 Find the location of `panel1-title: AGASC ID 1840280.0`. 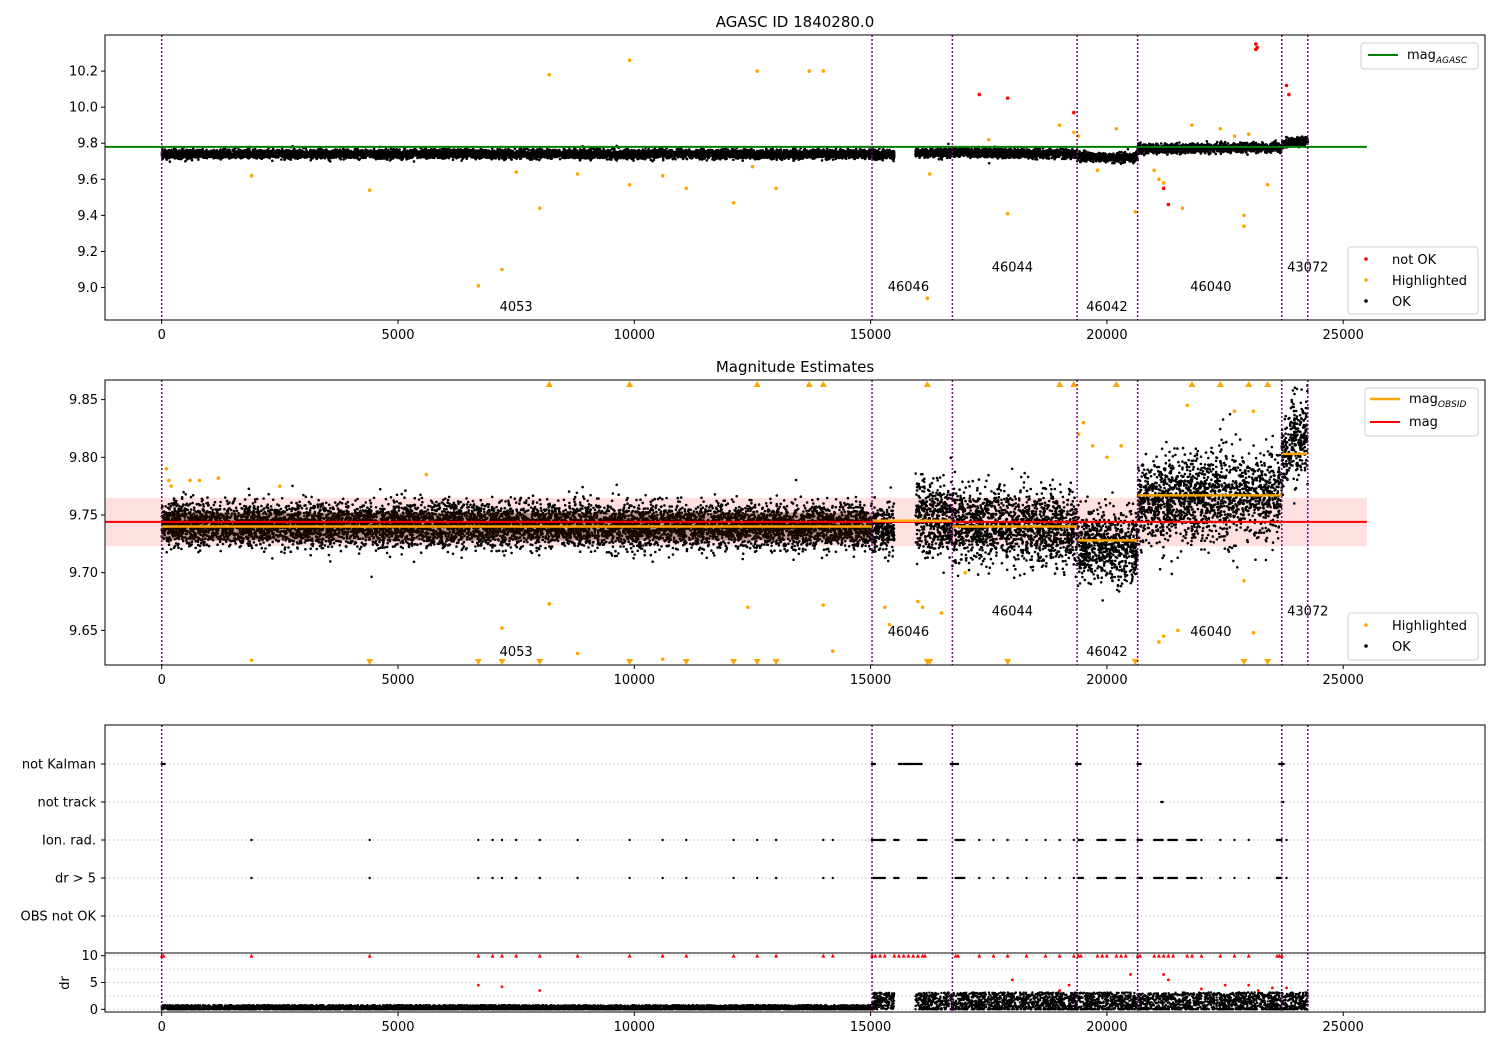

panel1-title: AGASC ID 1840280.0 is located at coordinates (795, 22).